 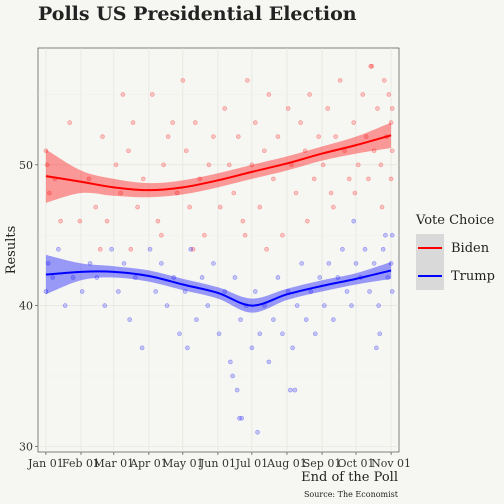 What do you see at coordinates (286, 463) in the screenshot?
I see `x-tick-label: Aug 01` at bounding box center [286, 463].